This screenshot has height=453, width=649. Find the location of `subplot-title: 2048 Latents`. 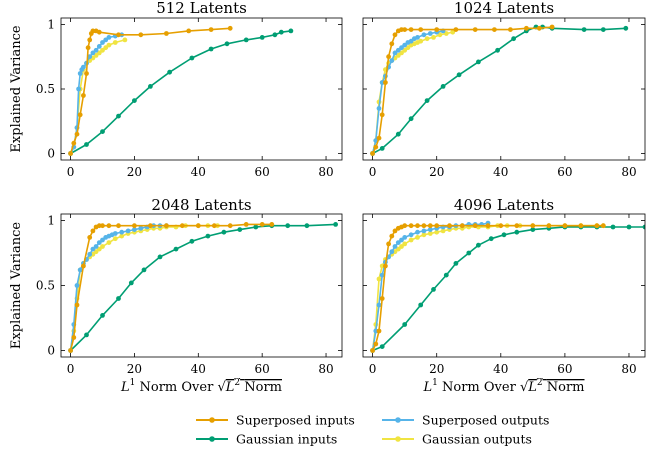

subplot-title: 2048 Latents is located at coordinates (201, 205).